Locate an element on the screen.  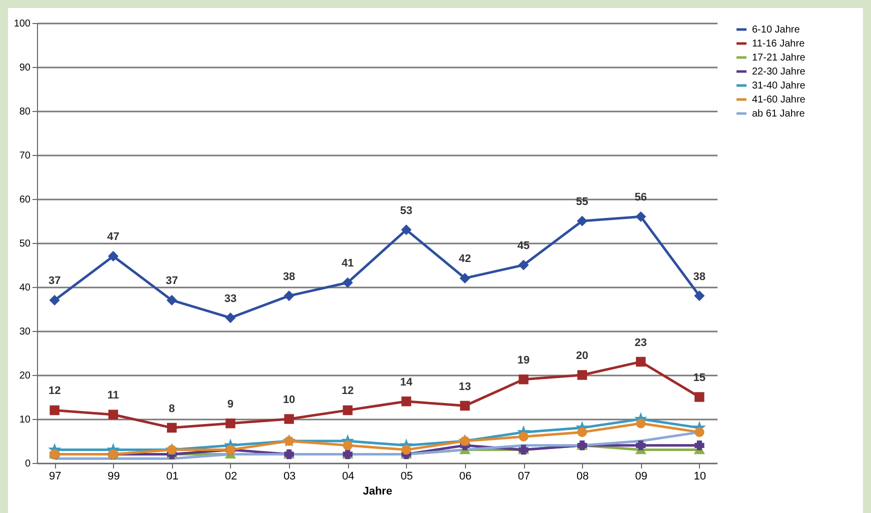
x-tick-label: 97 is located at coordinates (55, 476).